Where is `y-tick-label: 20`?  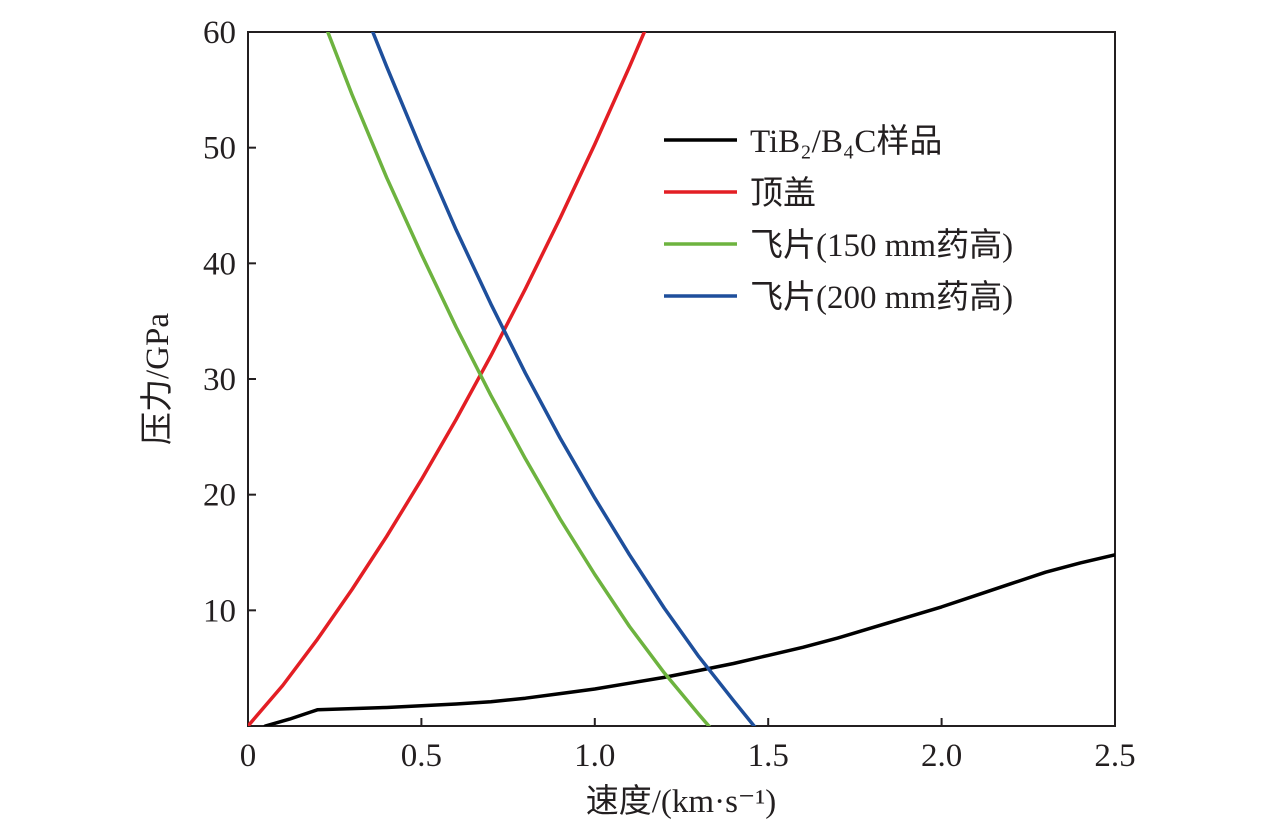 y-tick-label: 20 is located at coordinates (219, 496).